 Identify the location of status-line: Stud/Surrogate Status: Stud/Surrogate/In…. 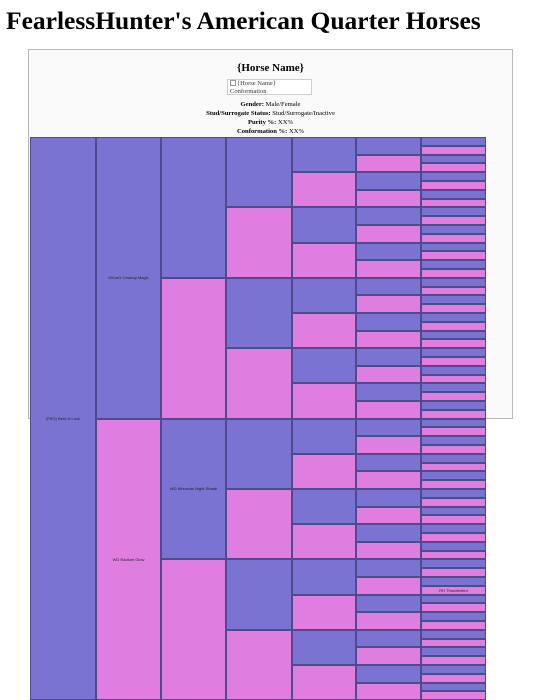
(270, 113).